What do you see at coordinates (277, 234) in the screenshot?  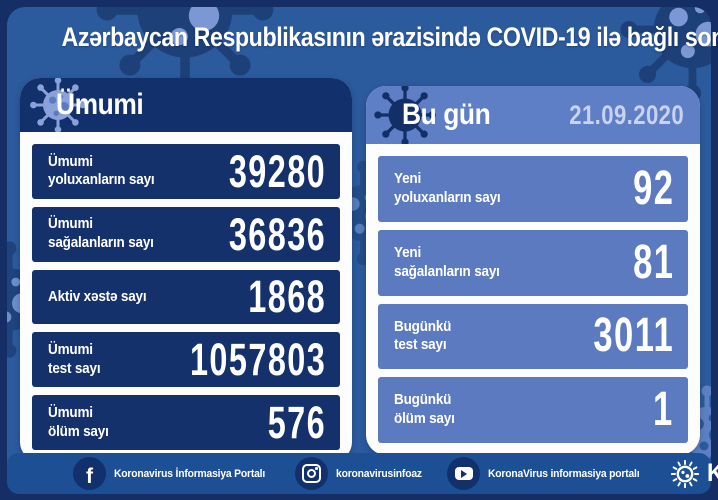 I see `stat-value: 36836` at bounding box center [277, 234].